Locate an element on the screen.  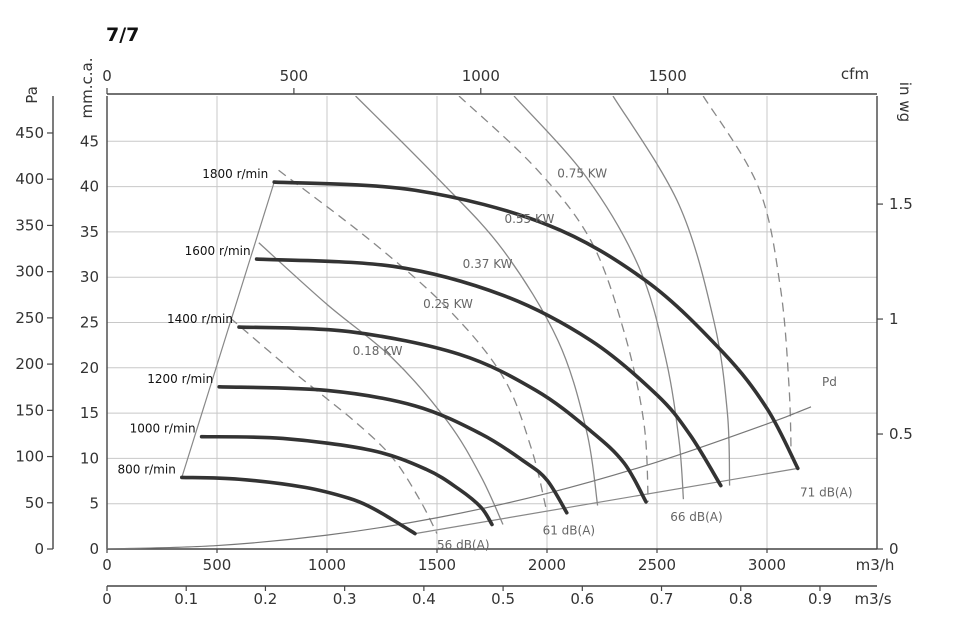
mmca-tick-label: 10 is located at coordinates (89, 458).